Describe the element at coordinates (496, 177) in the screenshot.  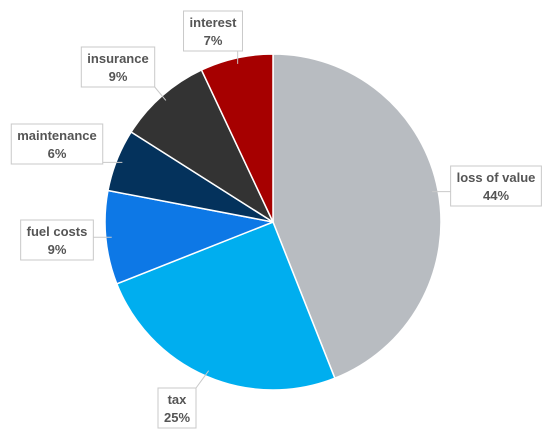
I see `slice-label-text: loss of value` at that location.